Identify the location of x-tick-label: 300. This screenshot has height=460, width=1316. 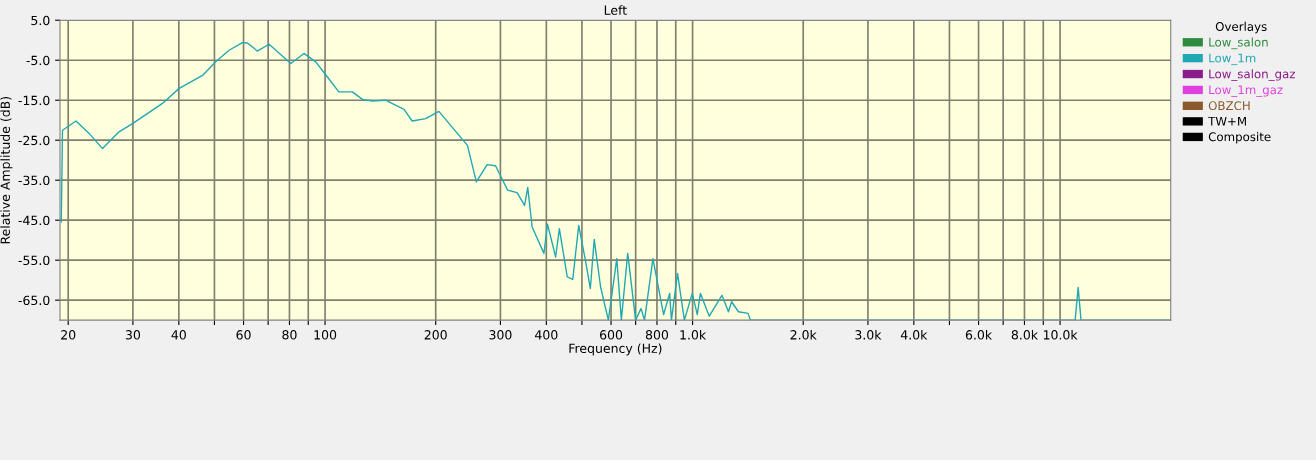
(500, 335).